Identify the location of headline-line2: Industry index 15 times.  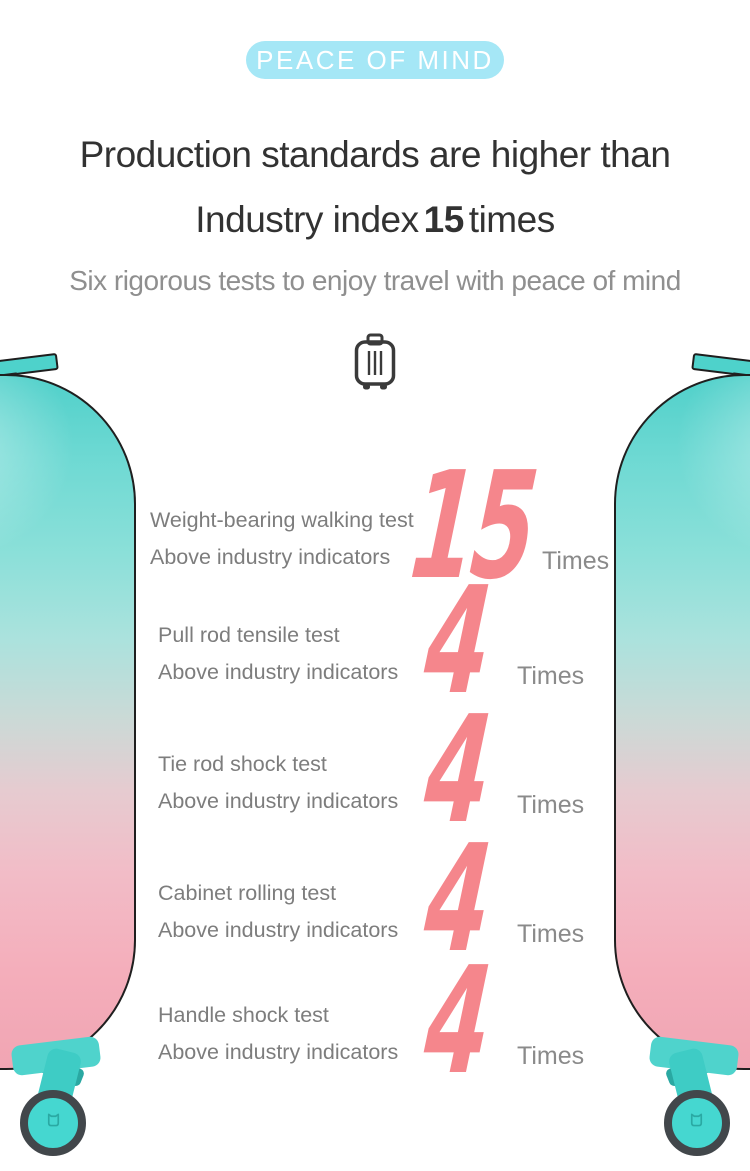
(375, 220).